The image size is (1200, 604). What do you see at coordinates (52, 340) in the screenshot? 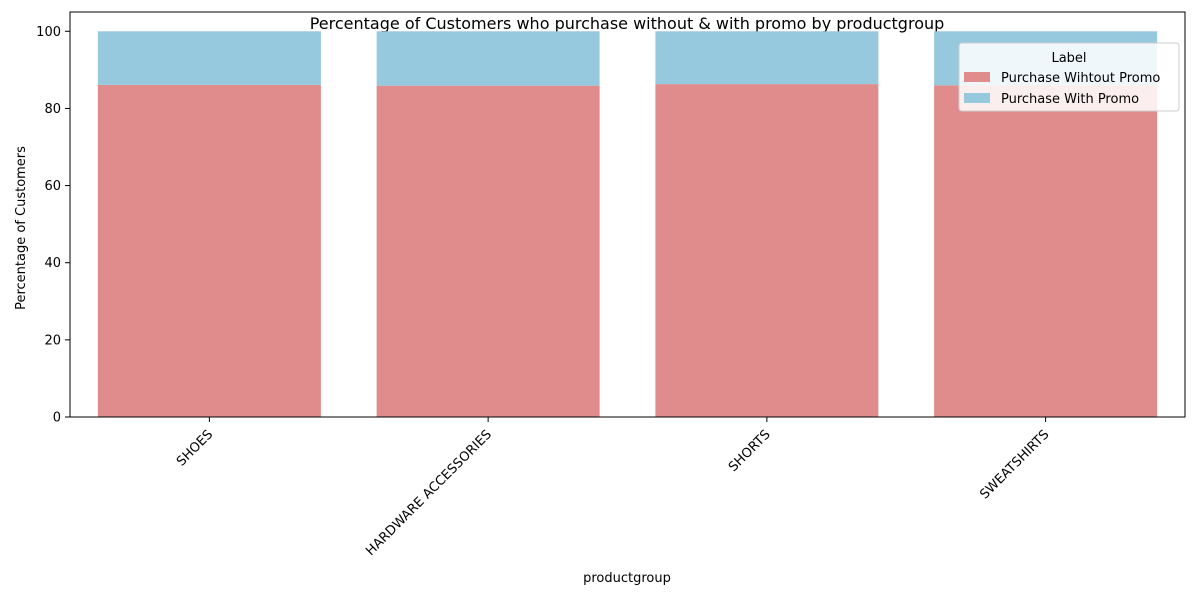
I see `y-tick-label: 20` at bounding box center [52, 340].